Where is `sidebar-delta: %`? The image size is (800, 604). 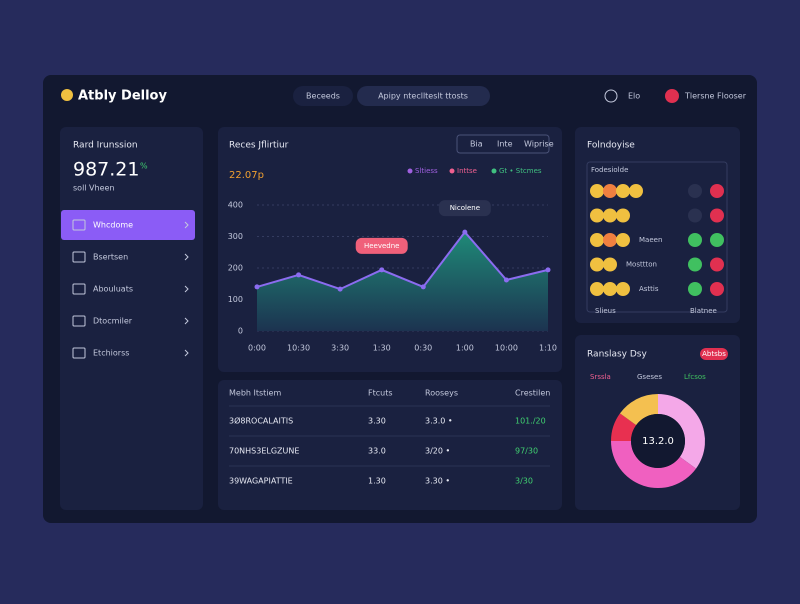 sidebar-delta: % is located at coordinates (144, 166).